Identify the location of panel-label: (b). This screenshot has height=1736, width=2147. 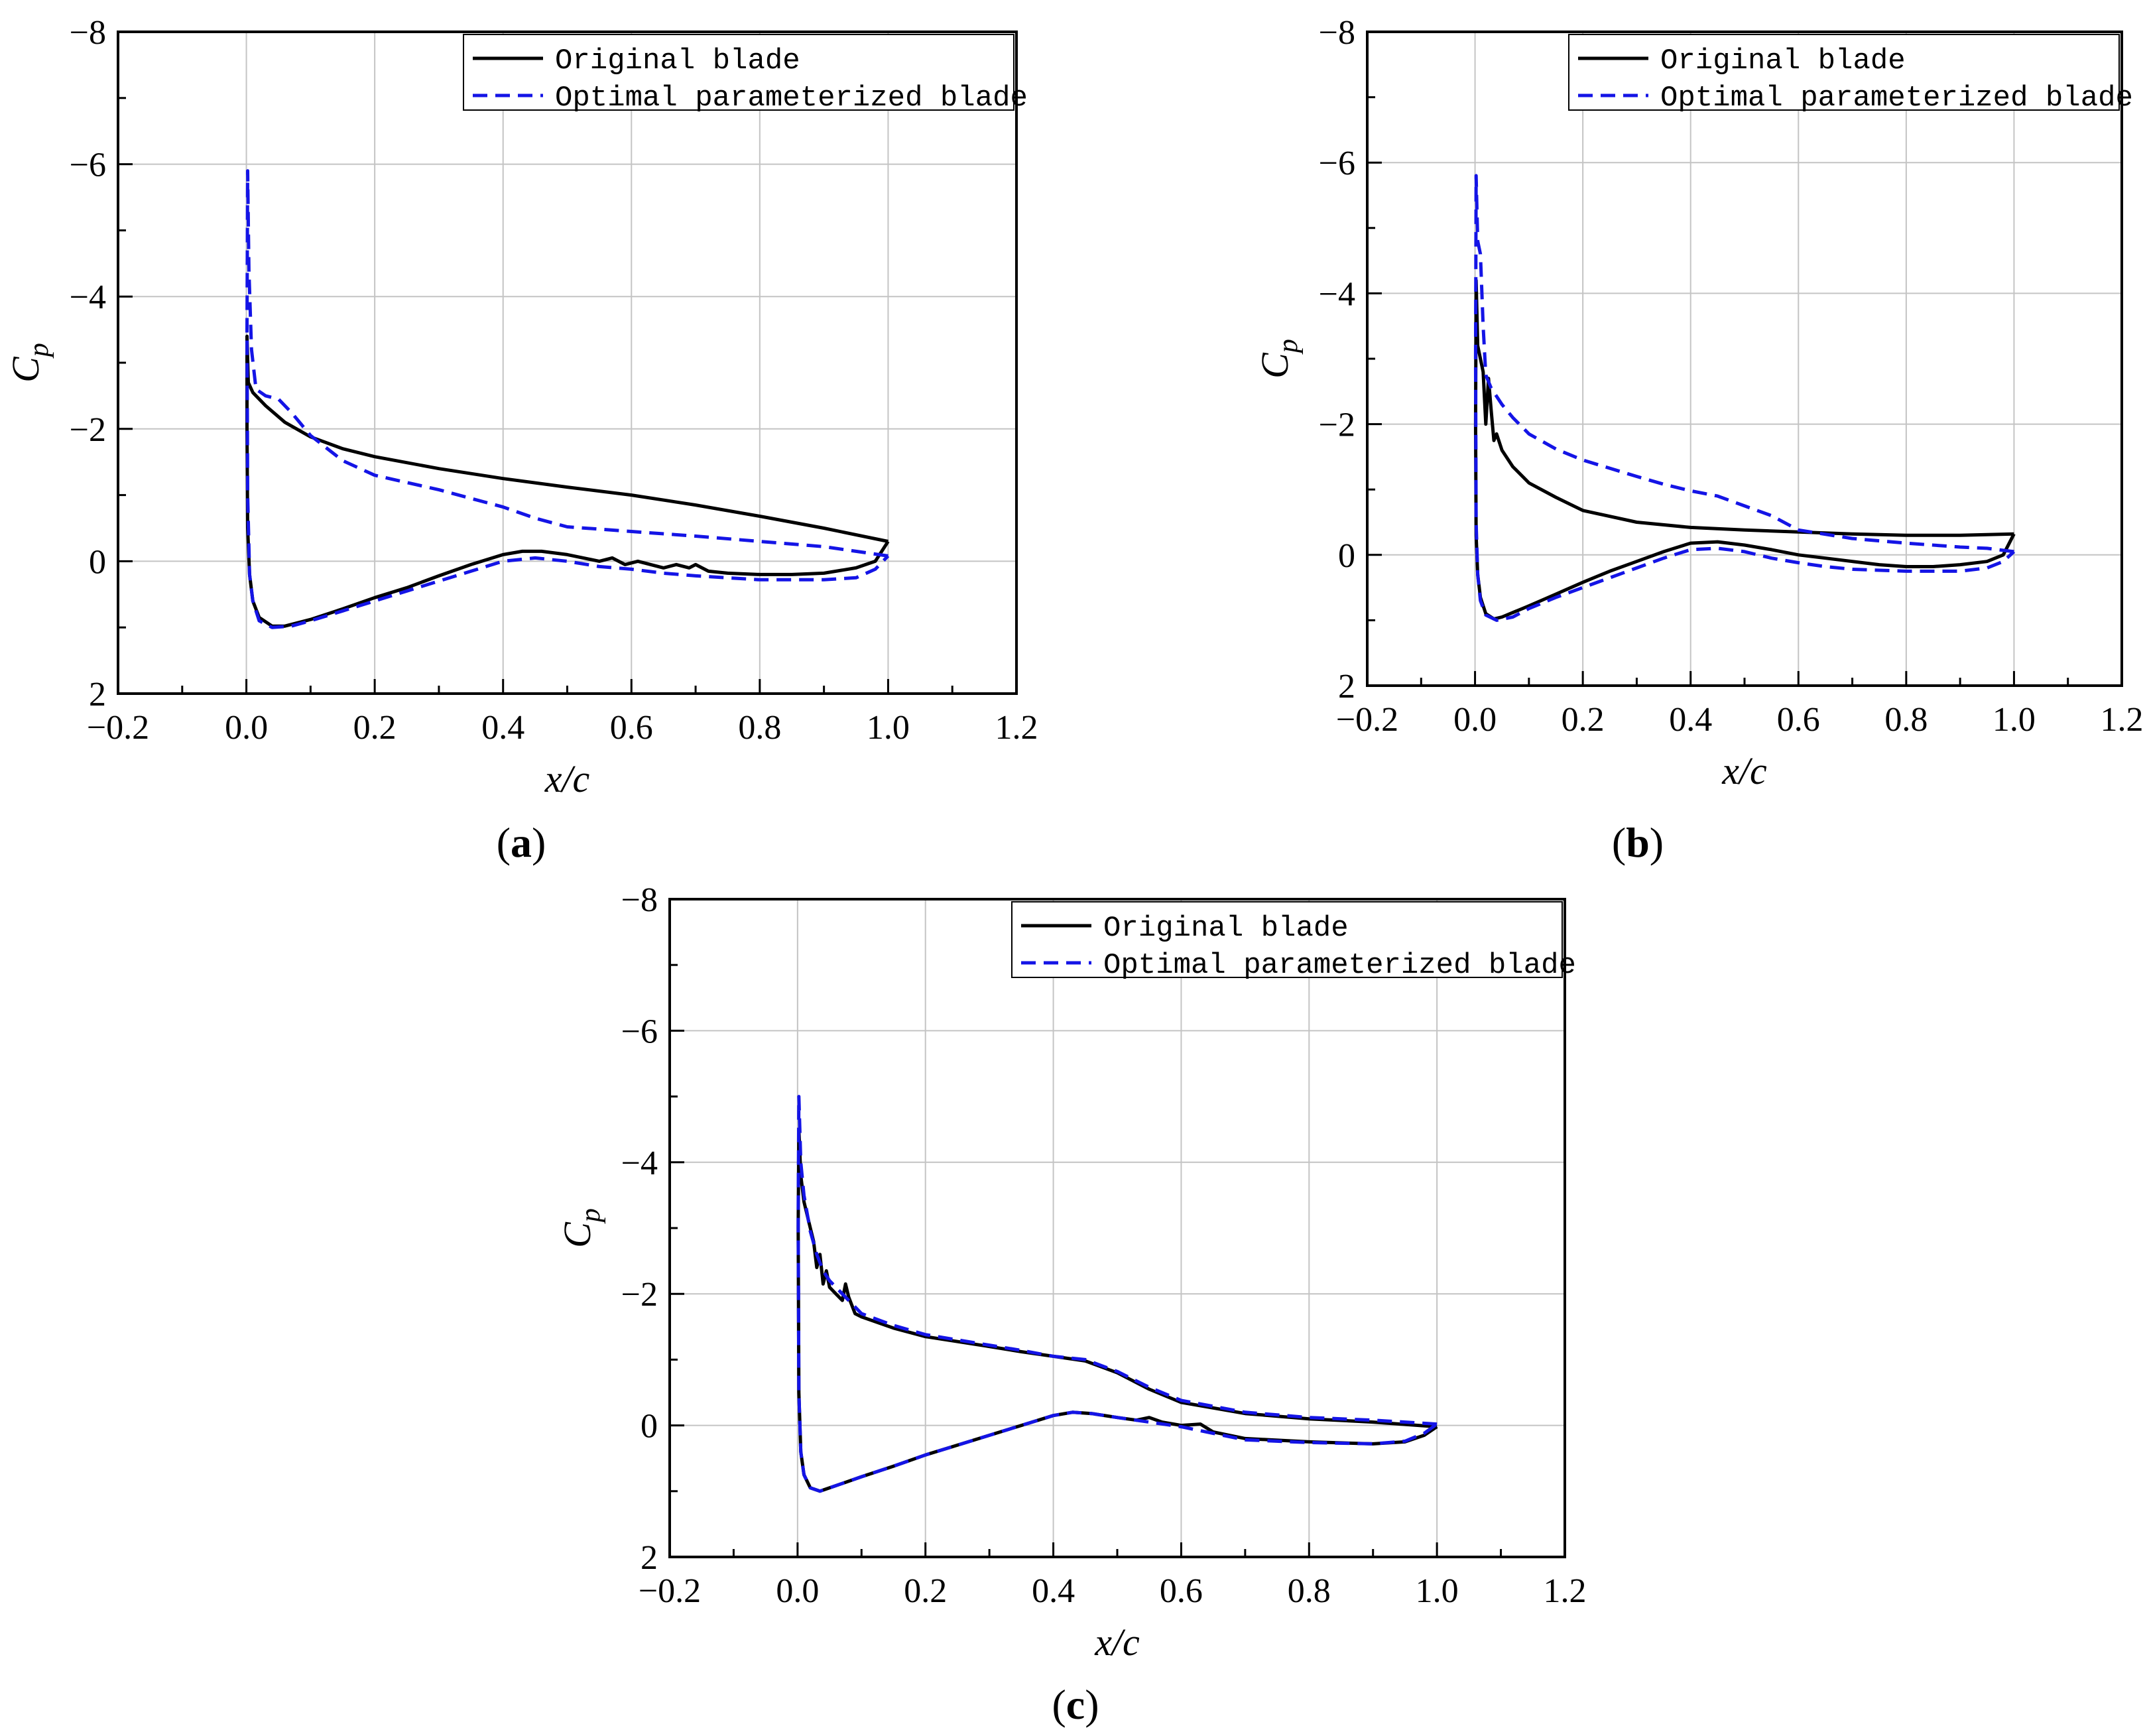
(1638, 842).